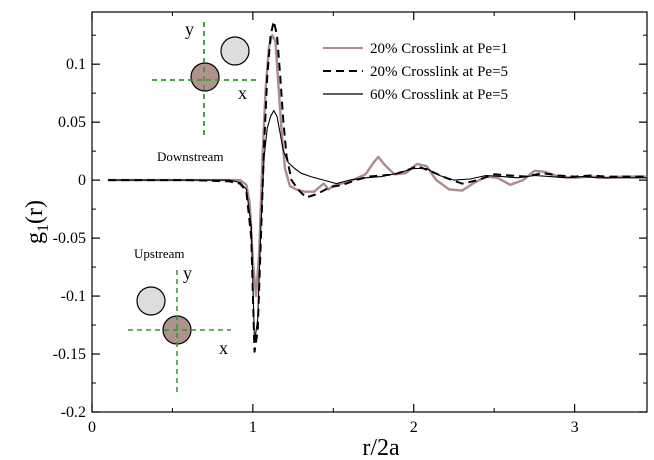  Describe the element at coordinates (235, 51) in the screenshot. I see `inset-downstream-neighbor-particle` at that location.